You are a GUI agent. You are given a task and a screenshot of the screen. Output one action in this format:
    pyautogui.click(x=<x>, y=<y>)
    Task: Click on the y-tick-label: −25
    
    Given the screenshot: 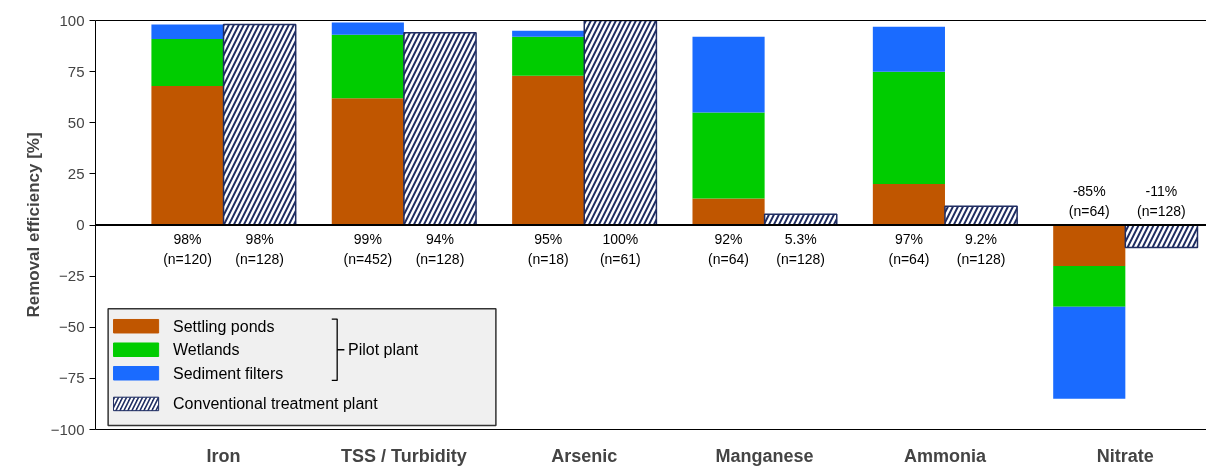 What is the action you would take?
    pyautogui.click(x=72, y=276)
    